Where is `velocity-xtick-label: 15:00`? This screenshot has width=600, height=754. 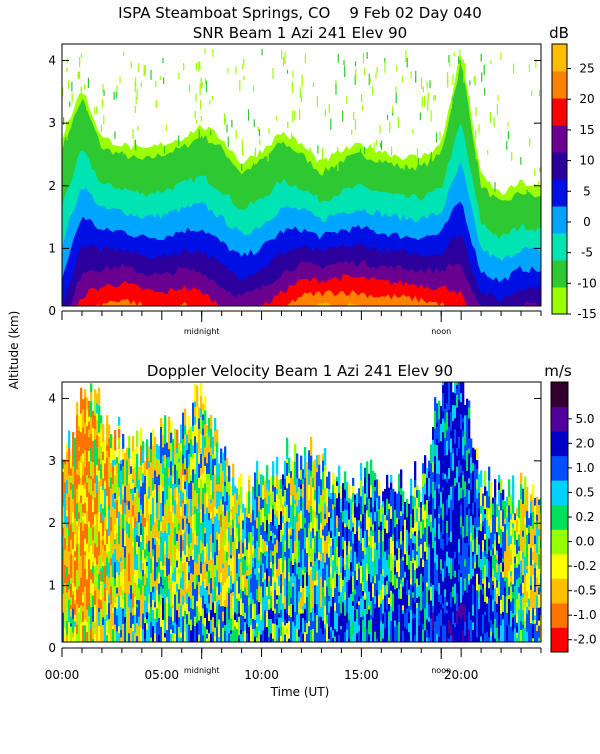 velocity-xtick-label: 15:00 is located at coordinates (361, 675).